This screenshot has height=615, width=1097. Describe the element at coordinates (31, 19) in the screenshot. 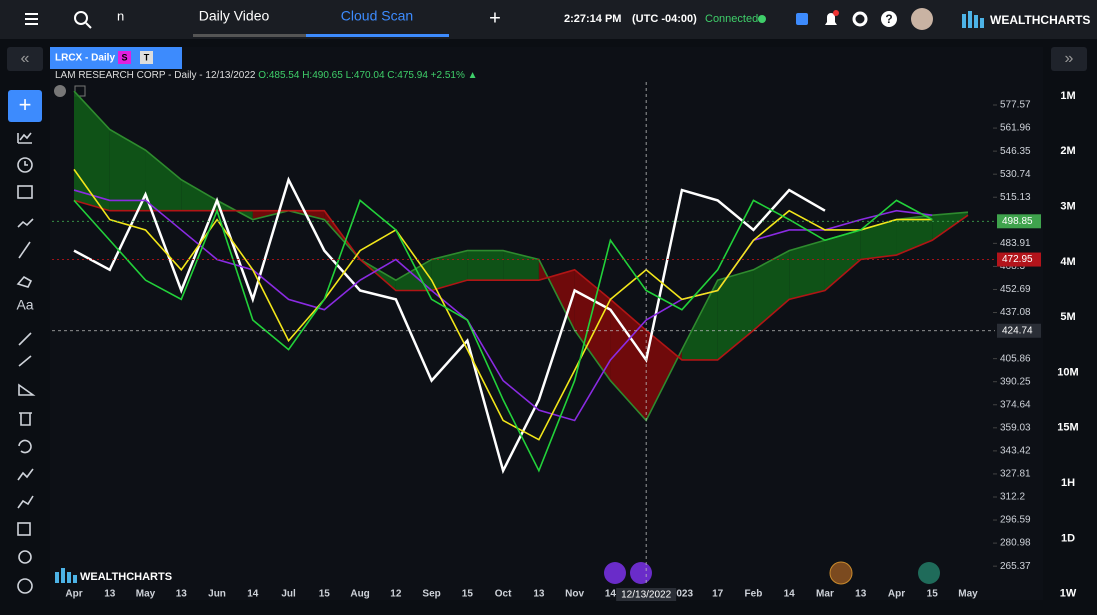

I see `menu-icon` at that location.